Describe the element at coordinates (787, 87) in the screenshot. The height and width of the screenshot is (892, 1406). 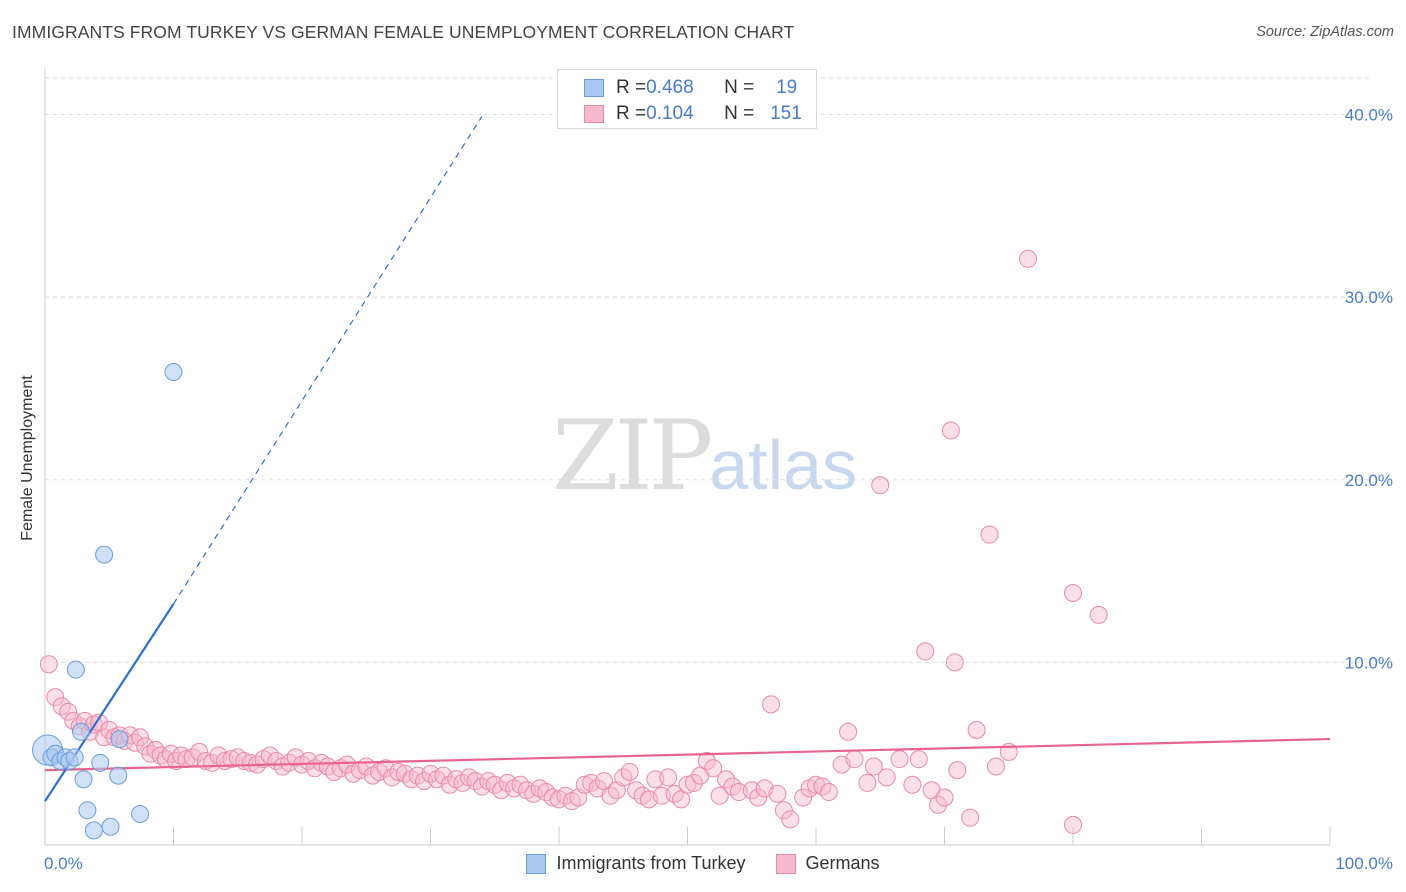
I see `n-value: 19` at that location.